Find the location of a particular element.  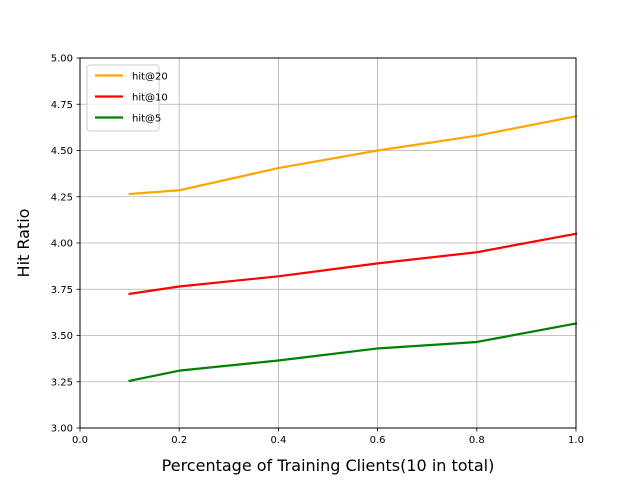

x-tick-label: 0.0 is located at coordinates (80, 440).